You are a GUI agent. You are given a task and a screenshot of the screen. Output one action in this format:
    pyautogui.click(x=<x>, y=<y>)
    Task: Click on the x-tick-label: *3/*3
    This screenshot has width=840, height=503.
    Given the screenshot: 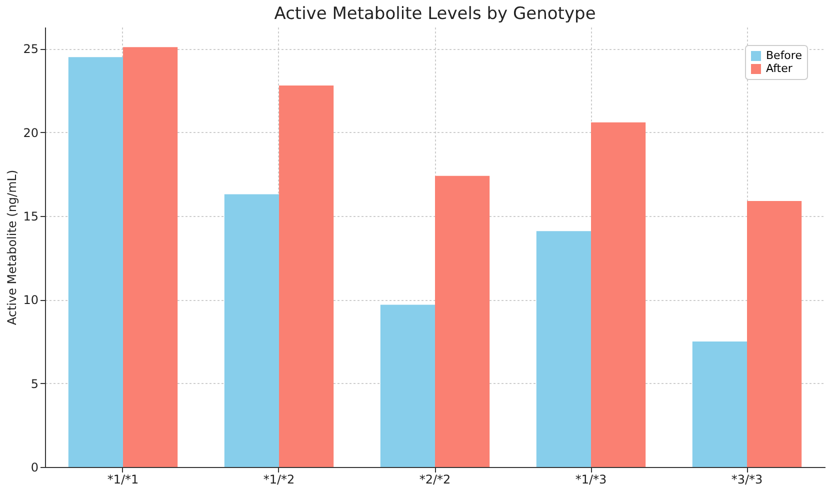 What is the action you would take?
    pyautogui.click(x=747, y=479)
    